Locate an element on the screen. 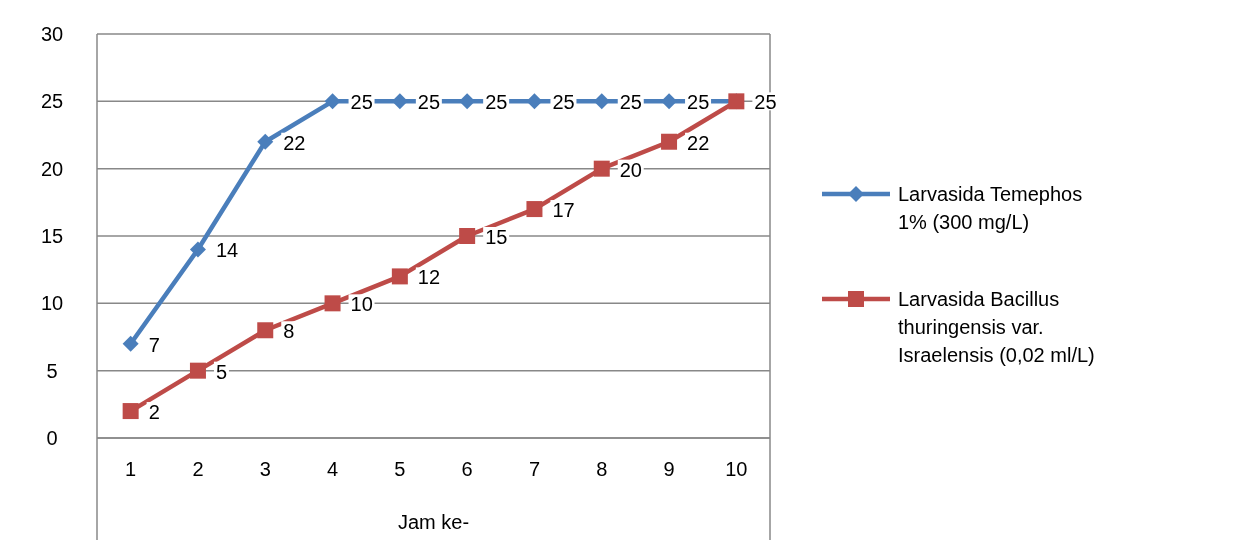 Image resolution: width=1244 pixels, height=547 pixels. data-label: 20 is located at coordinates (630, 169).